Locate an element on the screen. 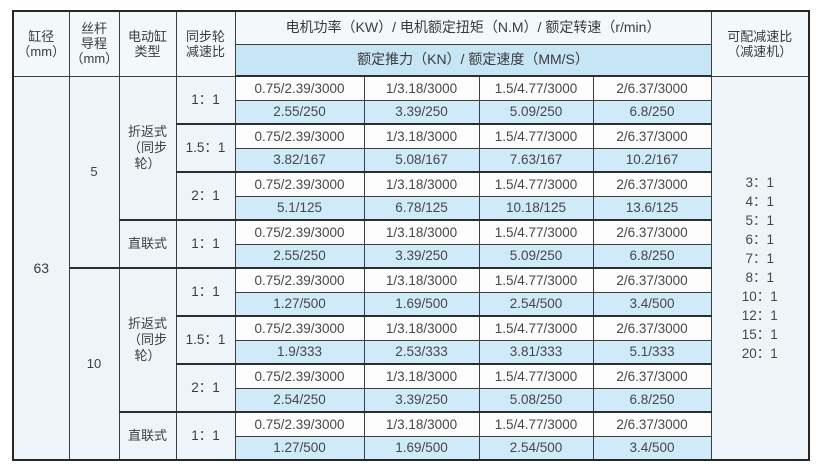 This screenshot has width=820, height=470. bore-cell: 63 is located at coordinates (41, 268).